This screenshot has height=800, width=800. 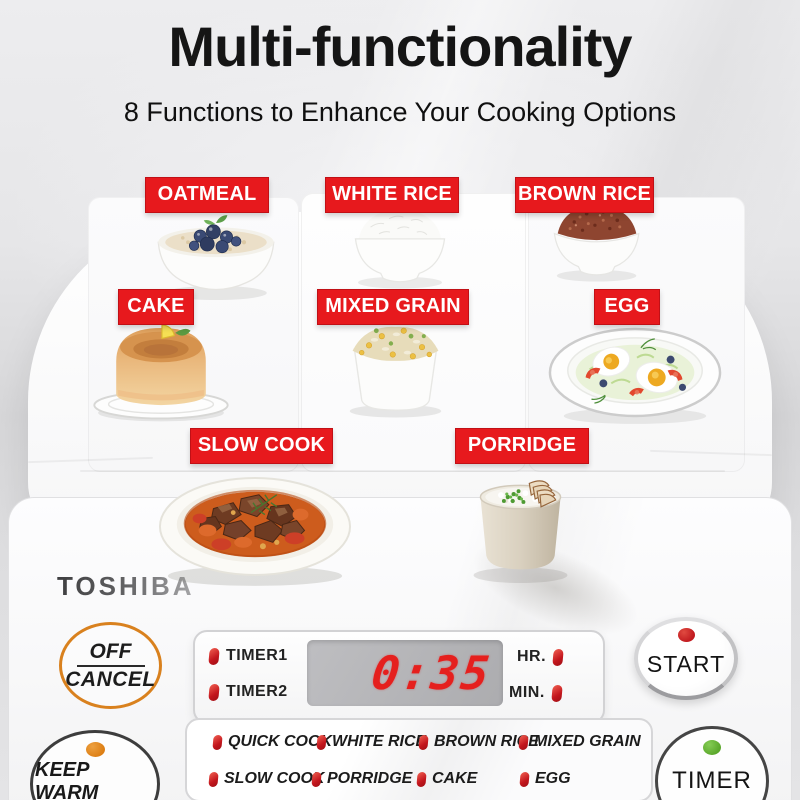 What do you see at coordinates (95, 749) in the screenshot?
I see `keep-warm-led-icon` at bounding box center [95, 749].